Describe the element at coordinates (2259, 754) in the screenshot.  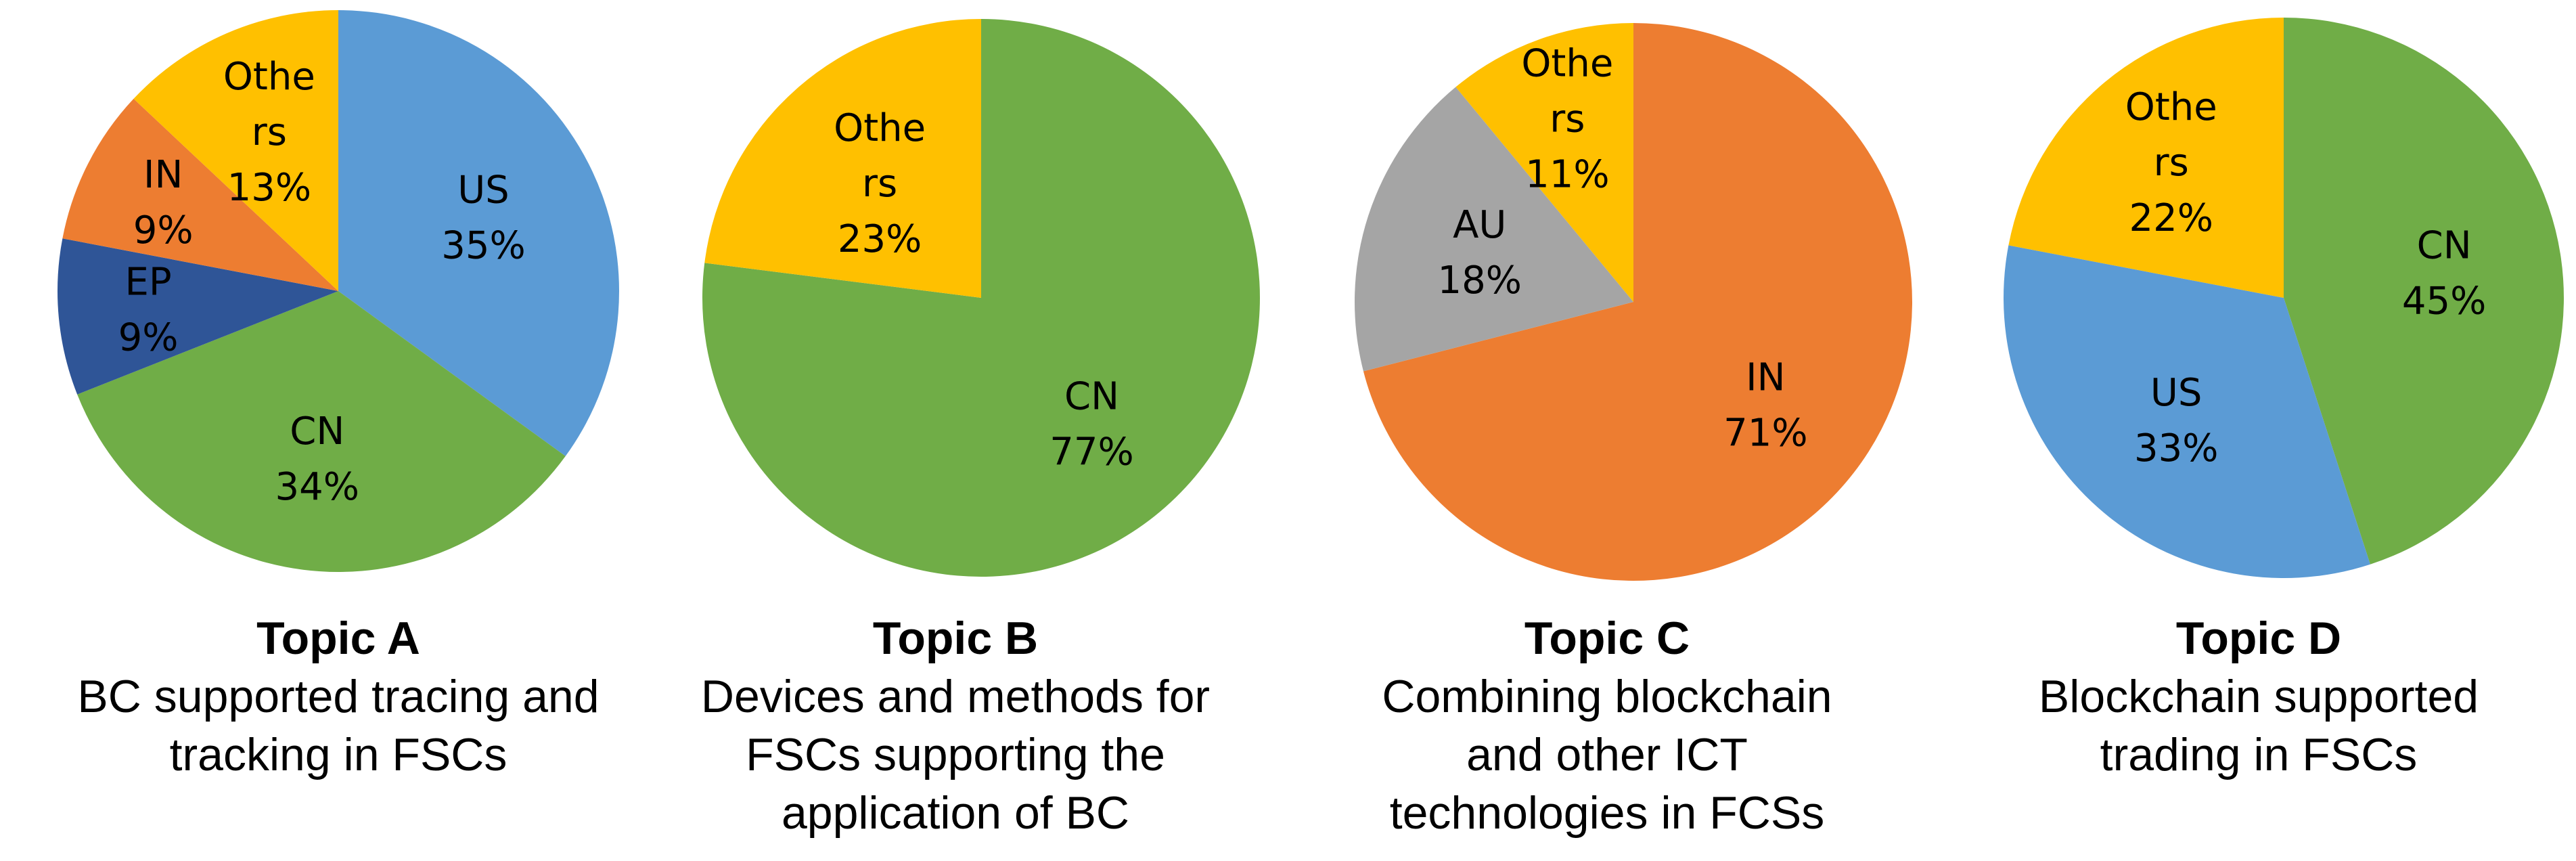
I see `caption-line: trading in FSCs` at that location.